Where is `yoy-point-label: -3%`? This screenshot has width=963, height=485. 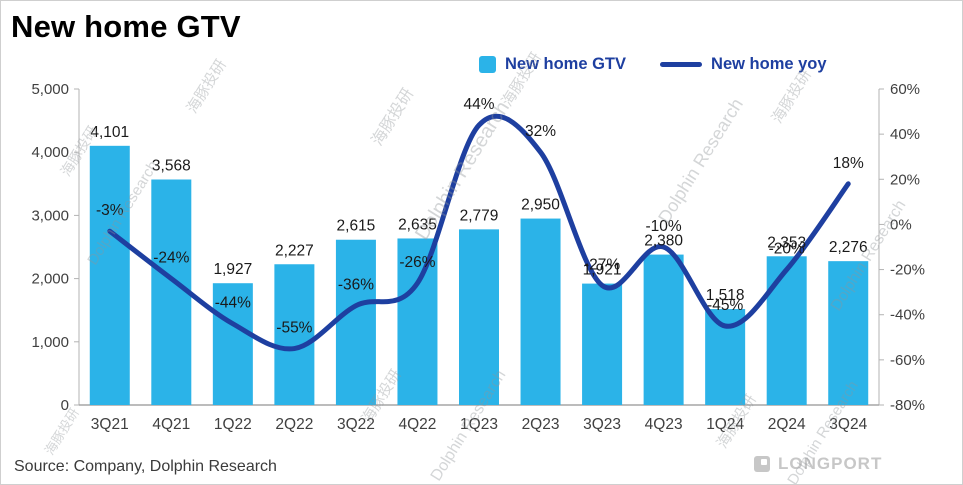
yoy-point-label: -3% is located at coordinates (110, 210).